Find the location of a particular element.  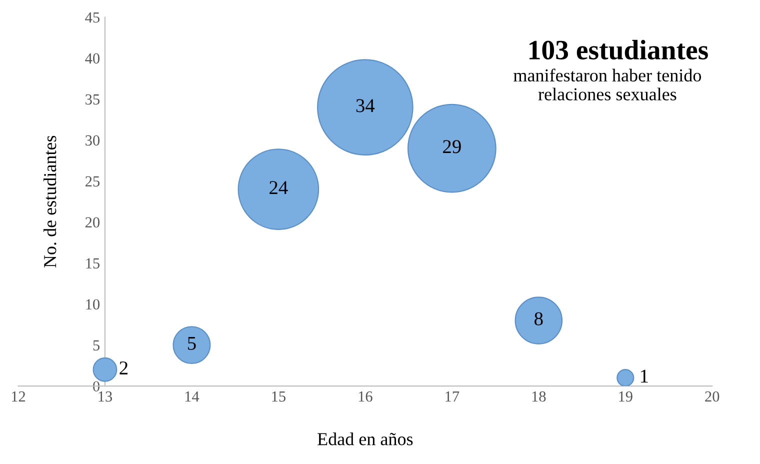

data-label: 5 is located at coordinates (192, 343).